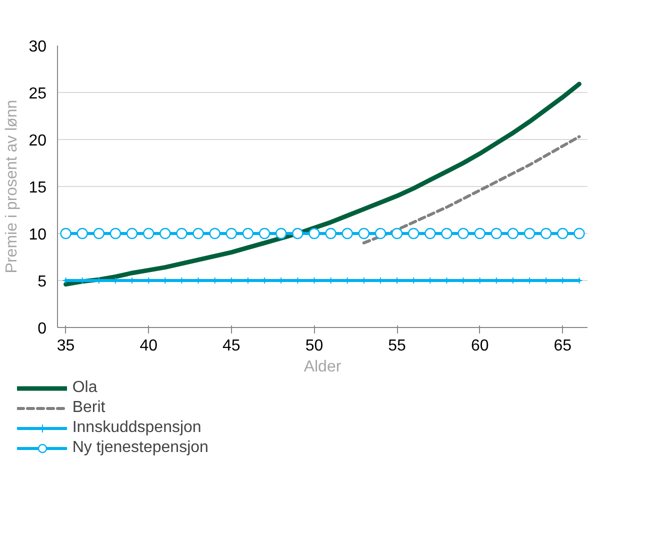  Describe the element at coordinates (149, 346) in the screenshot. I see `x-tick-label: 40` at that location.